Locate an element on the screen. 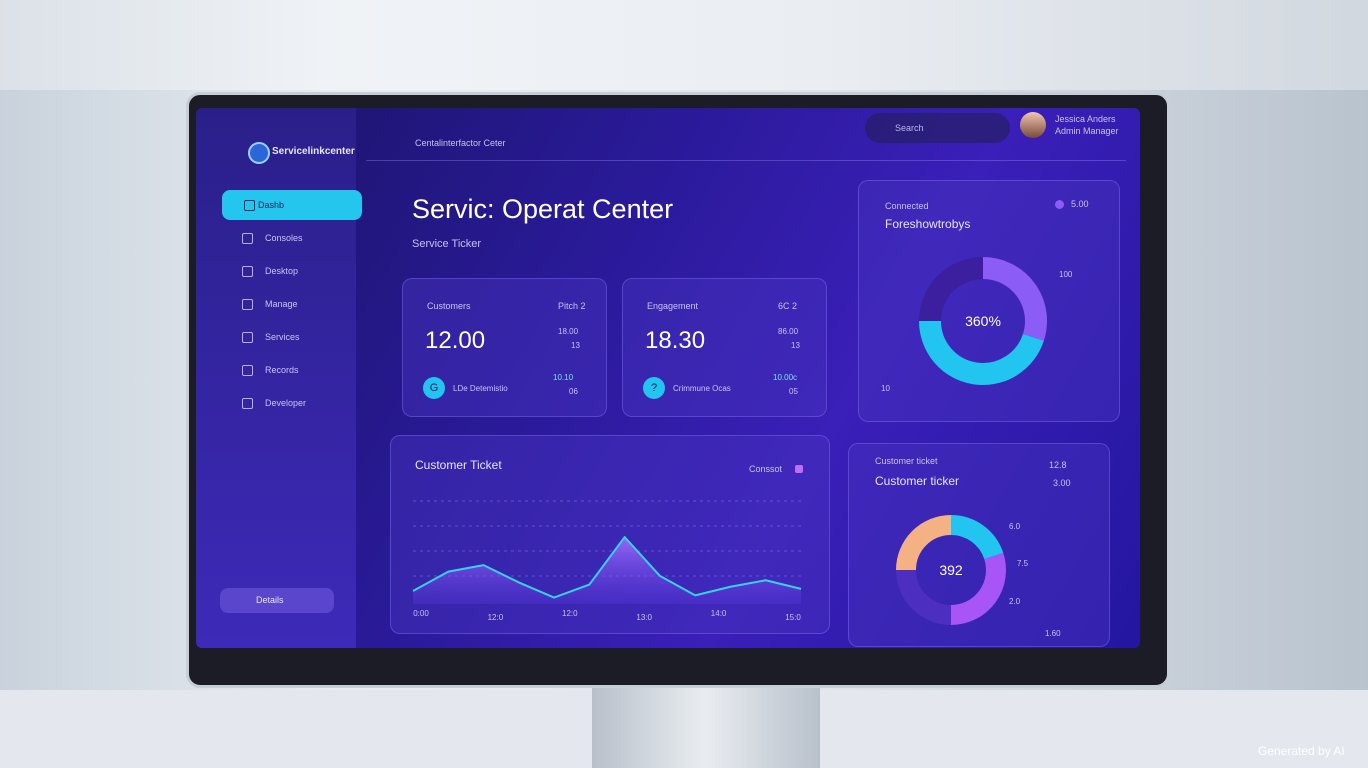 This screenshot has height=768, width=1368. card-foot: LDe Detemistio is located at coordinates (480, 388).